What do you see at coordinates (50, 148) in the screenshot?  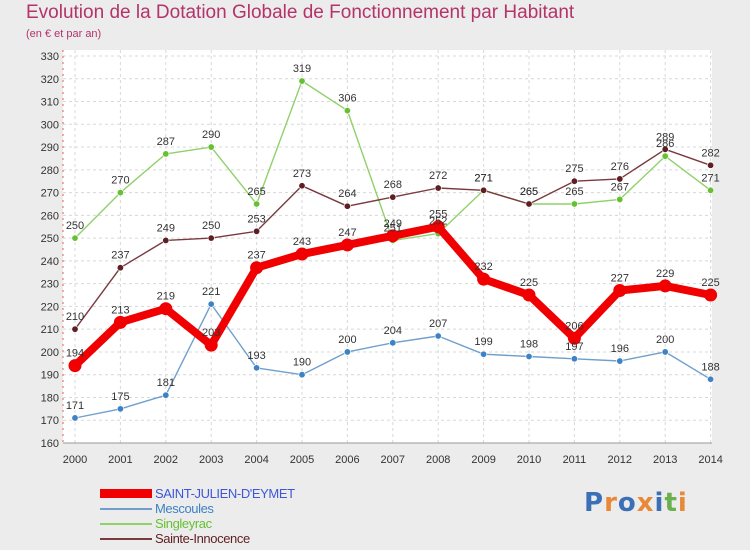 I see `y-tick-label: 290` at bounding box center [50, 148].